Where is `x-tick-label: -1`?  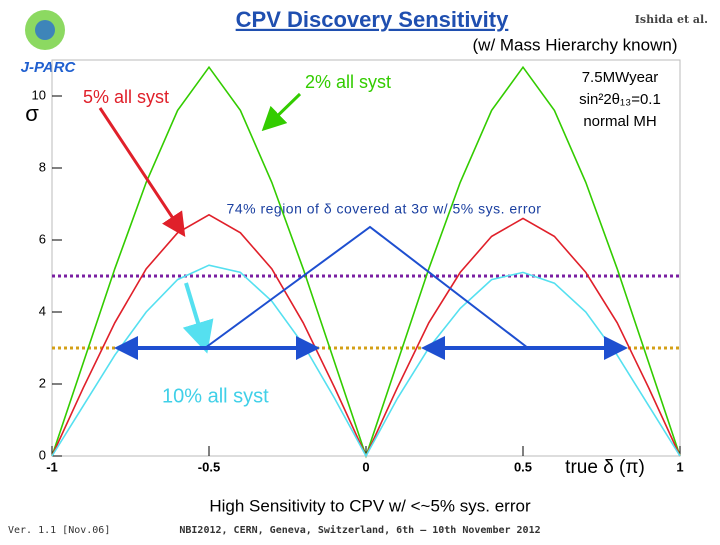
x-tick-label: -1 is located at coordinates (52, 466).